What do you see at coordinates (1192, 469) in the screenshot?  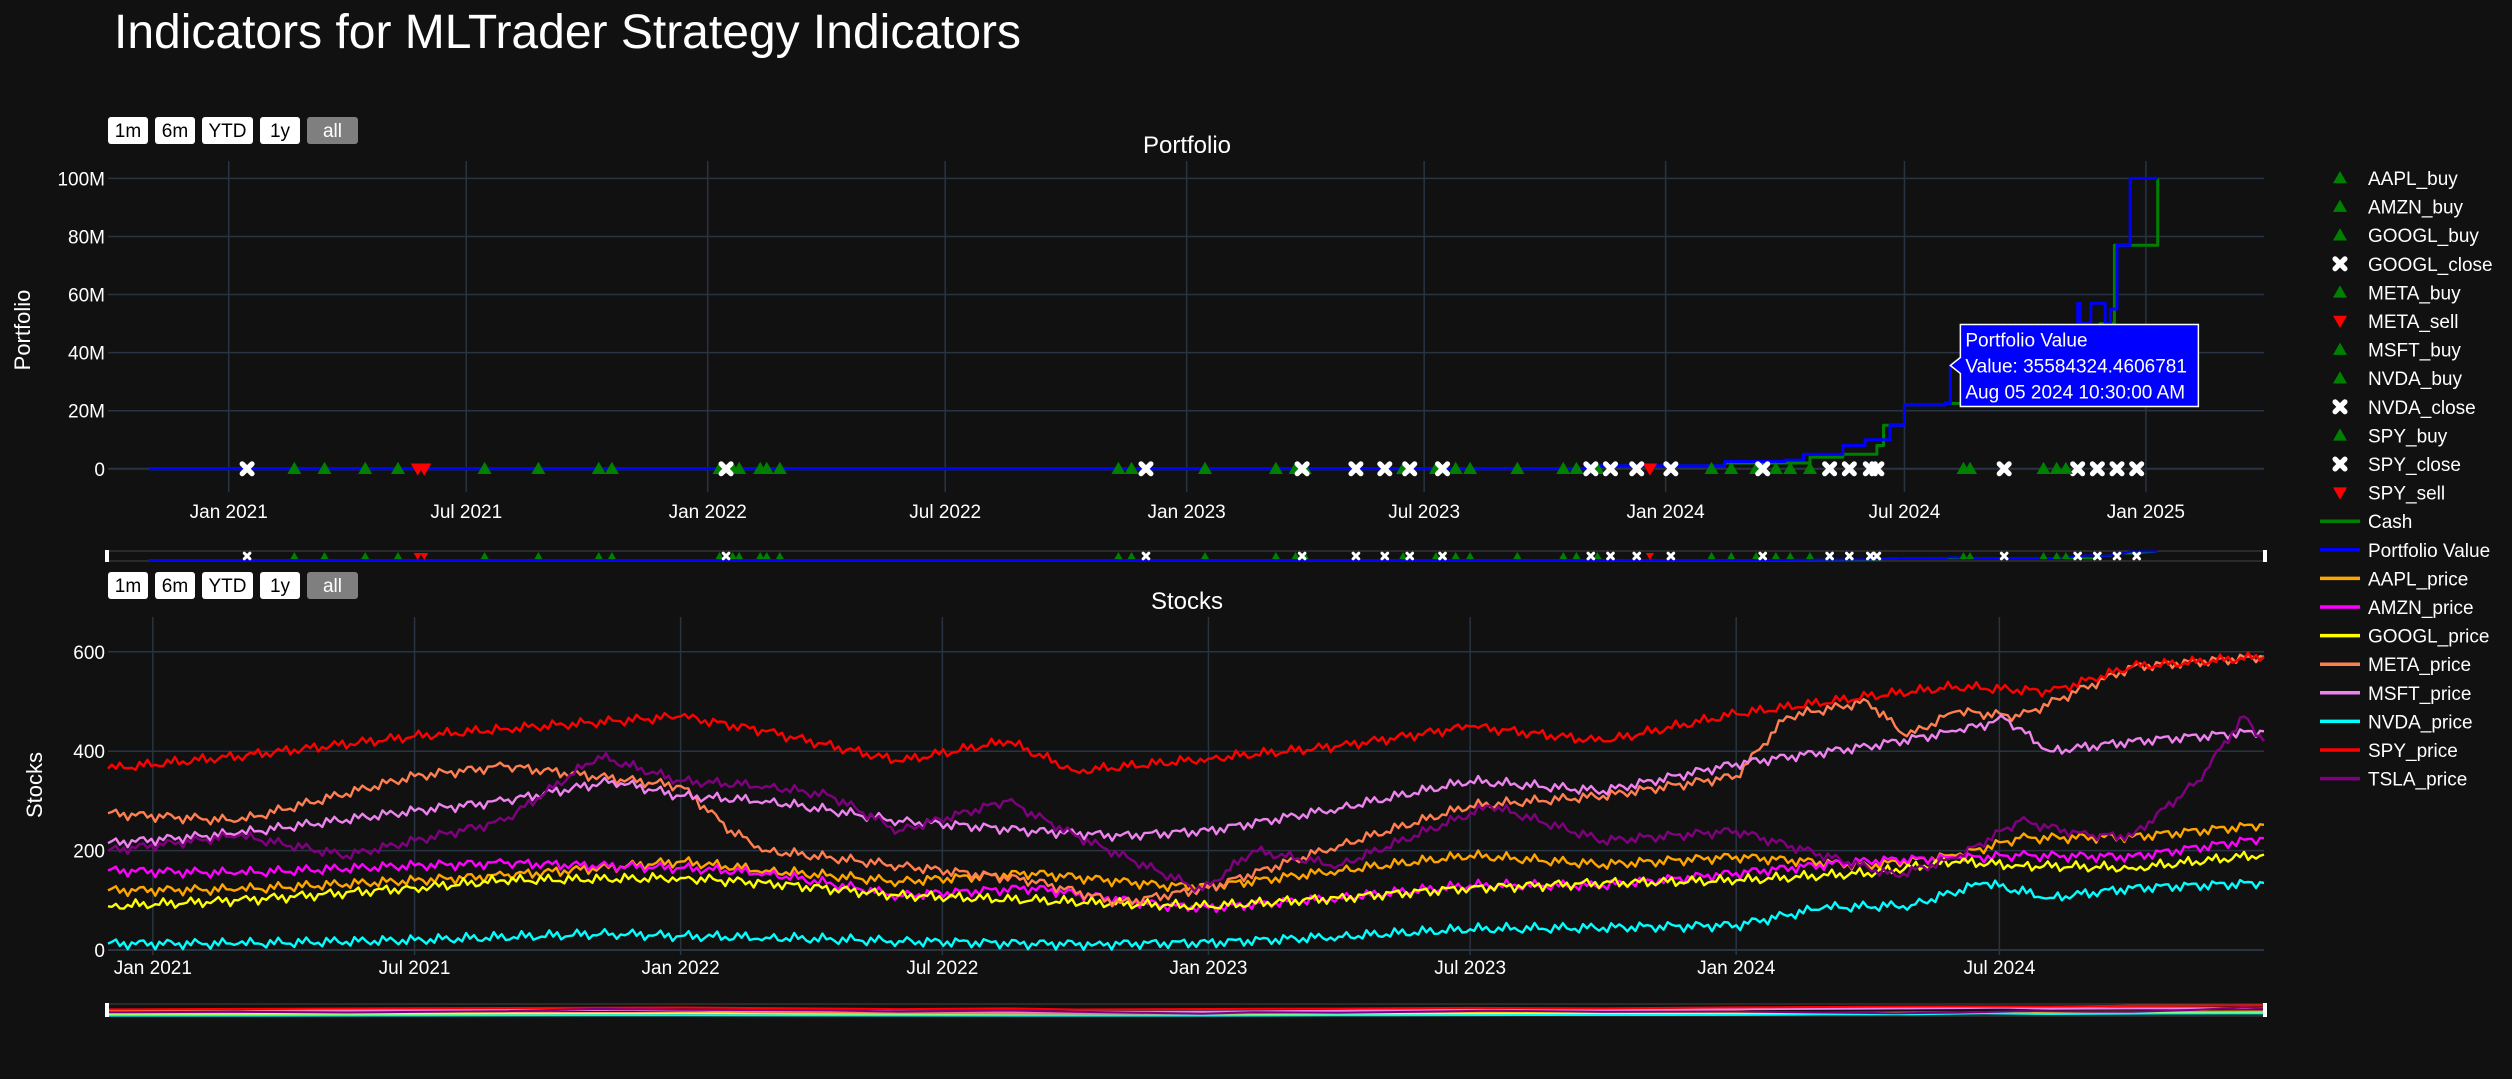 I see `portfolio-trade-markers` at bounding box center [1192, 469].